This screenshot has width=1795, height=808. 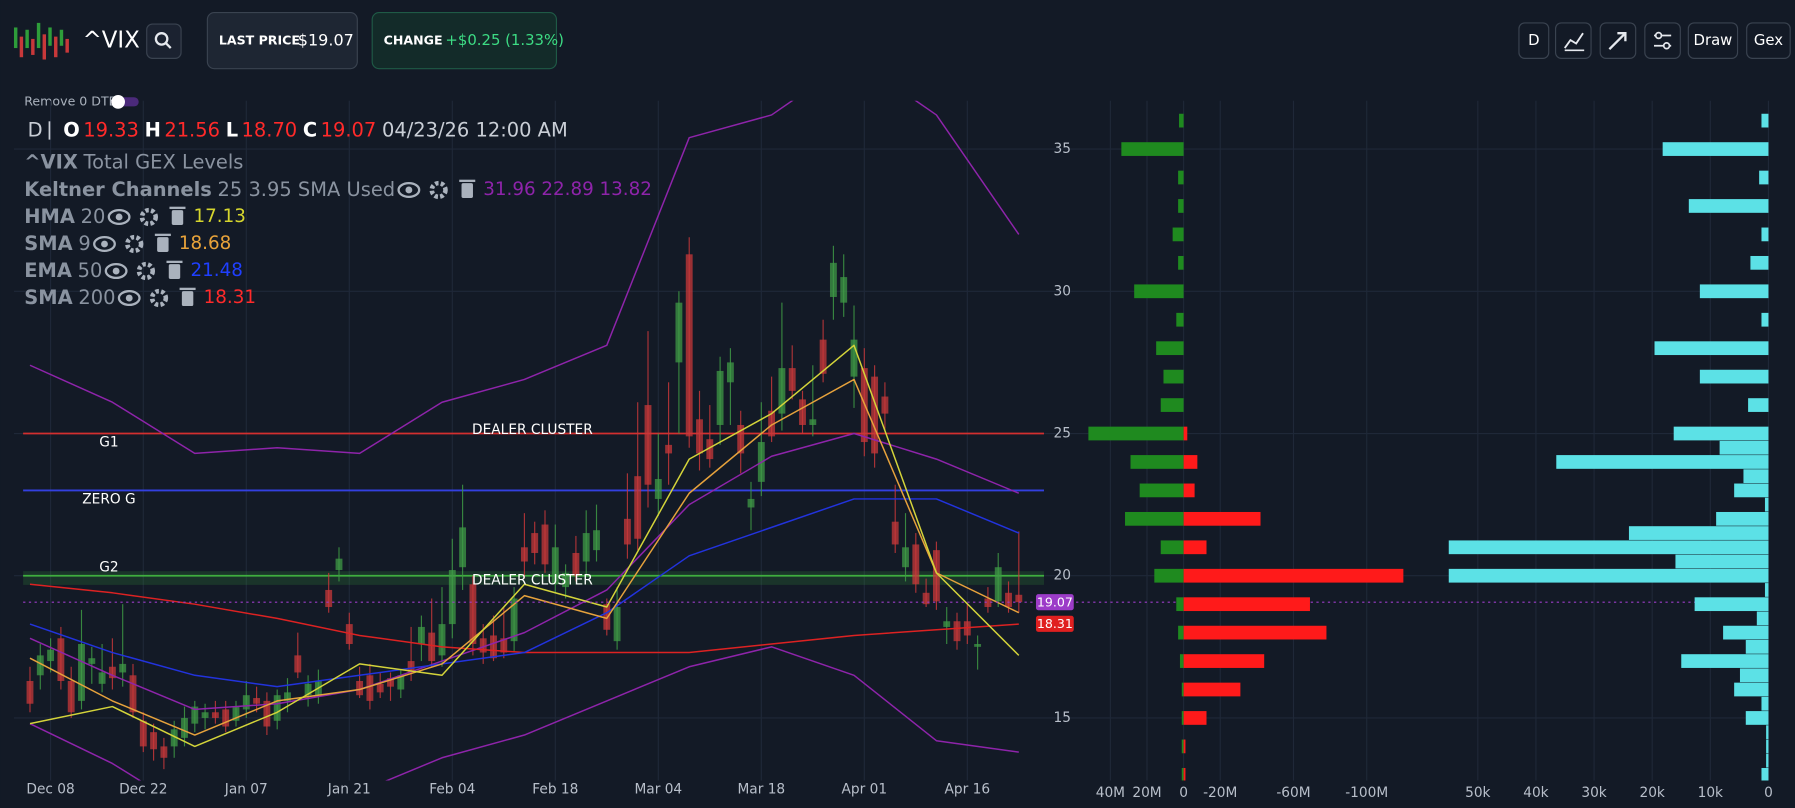 I want to click on indicator-values: 17.13, so click(x=220, y=216).